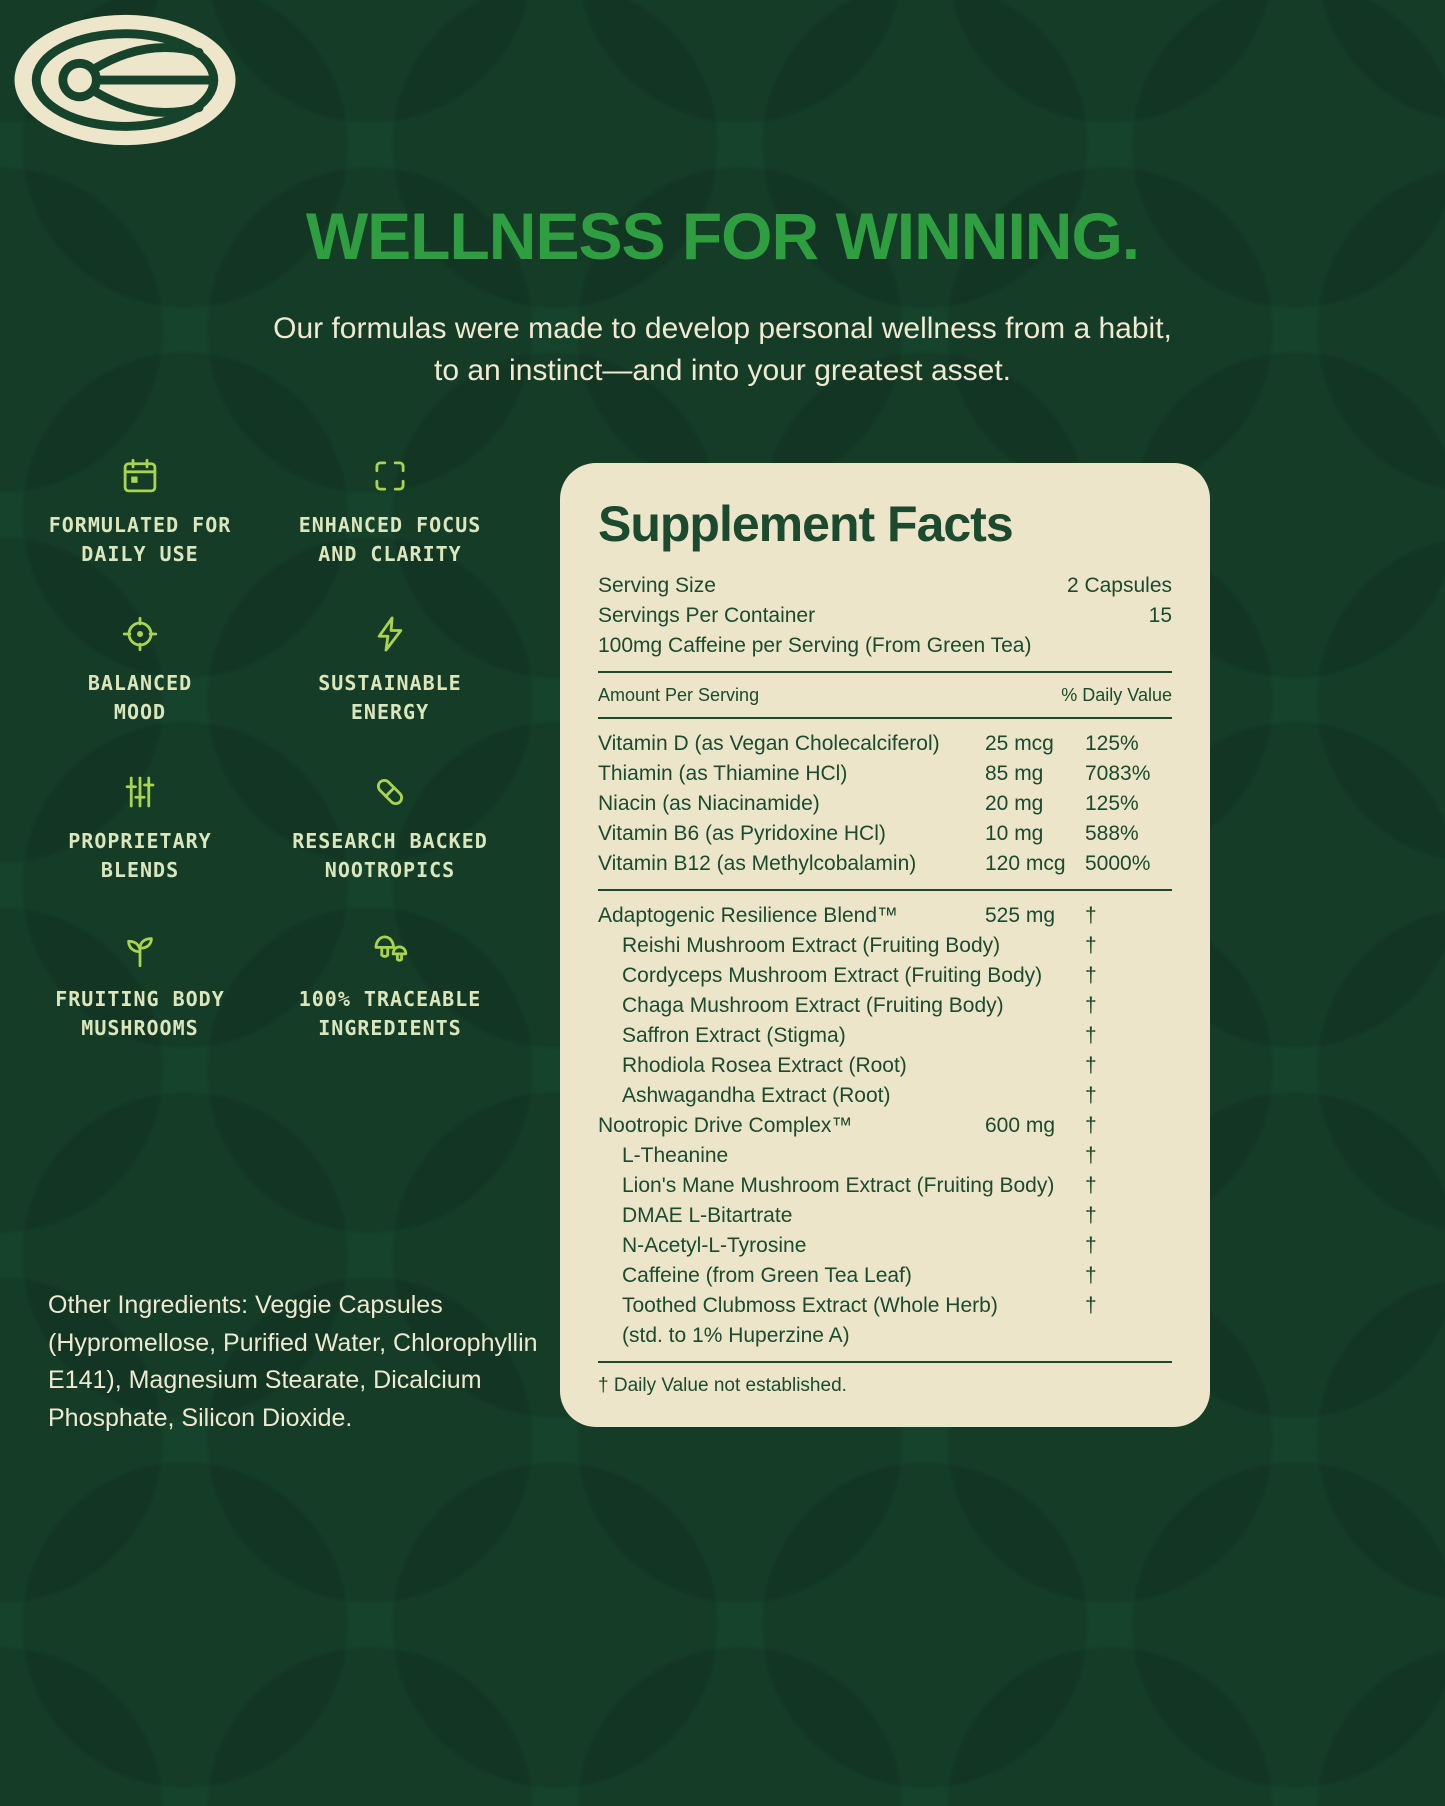  What do you see at coordinates (764, 1065) in the screenshot?
I see `blend-item-name: Rhodiola Rosea Extract (Root)` at bounding box center [764, 1065].